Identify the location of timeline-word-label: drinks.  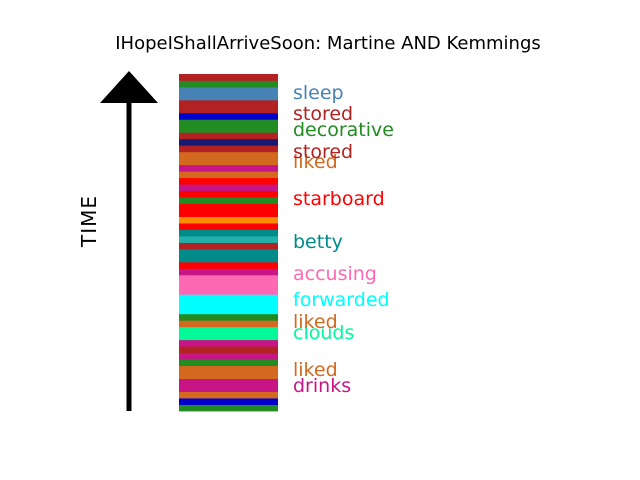
(322, 386).